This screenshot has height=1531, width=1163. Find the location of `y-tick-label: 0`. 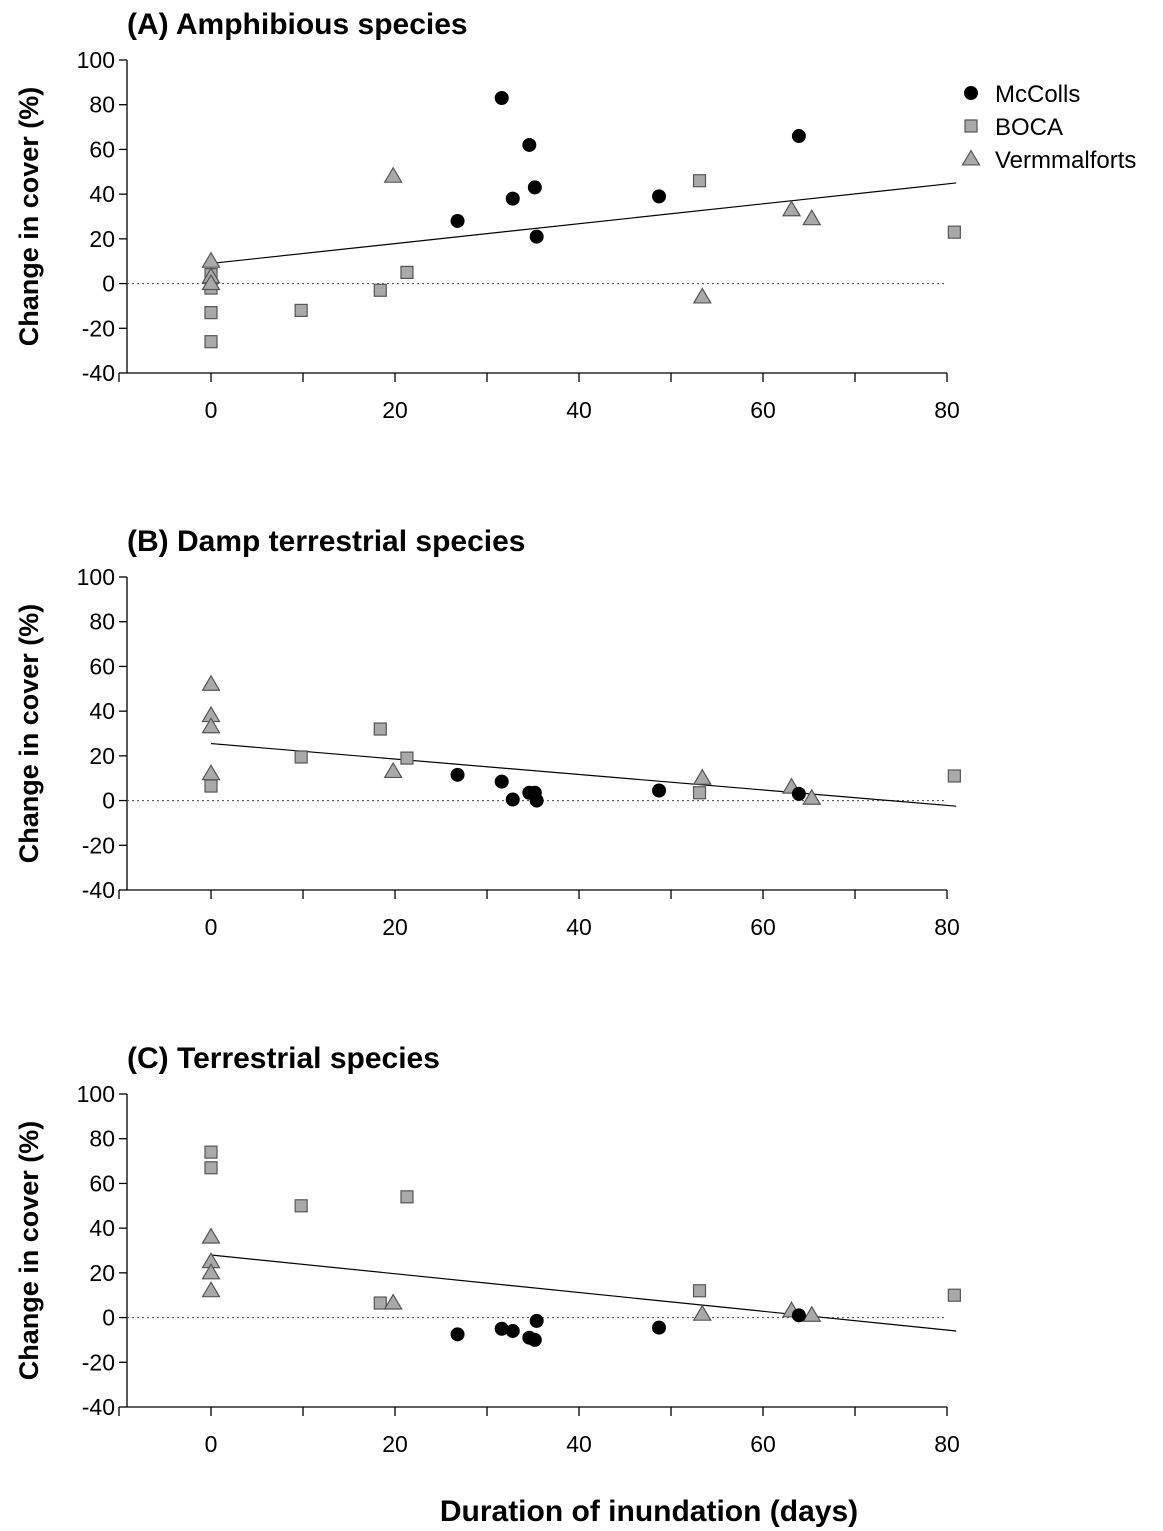

y-tick-label: 0 is located at coordinates (108, 1318).